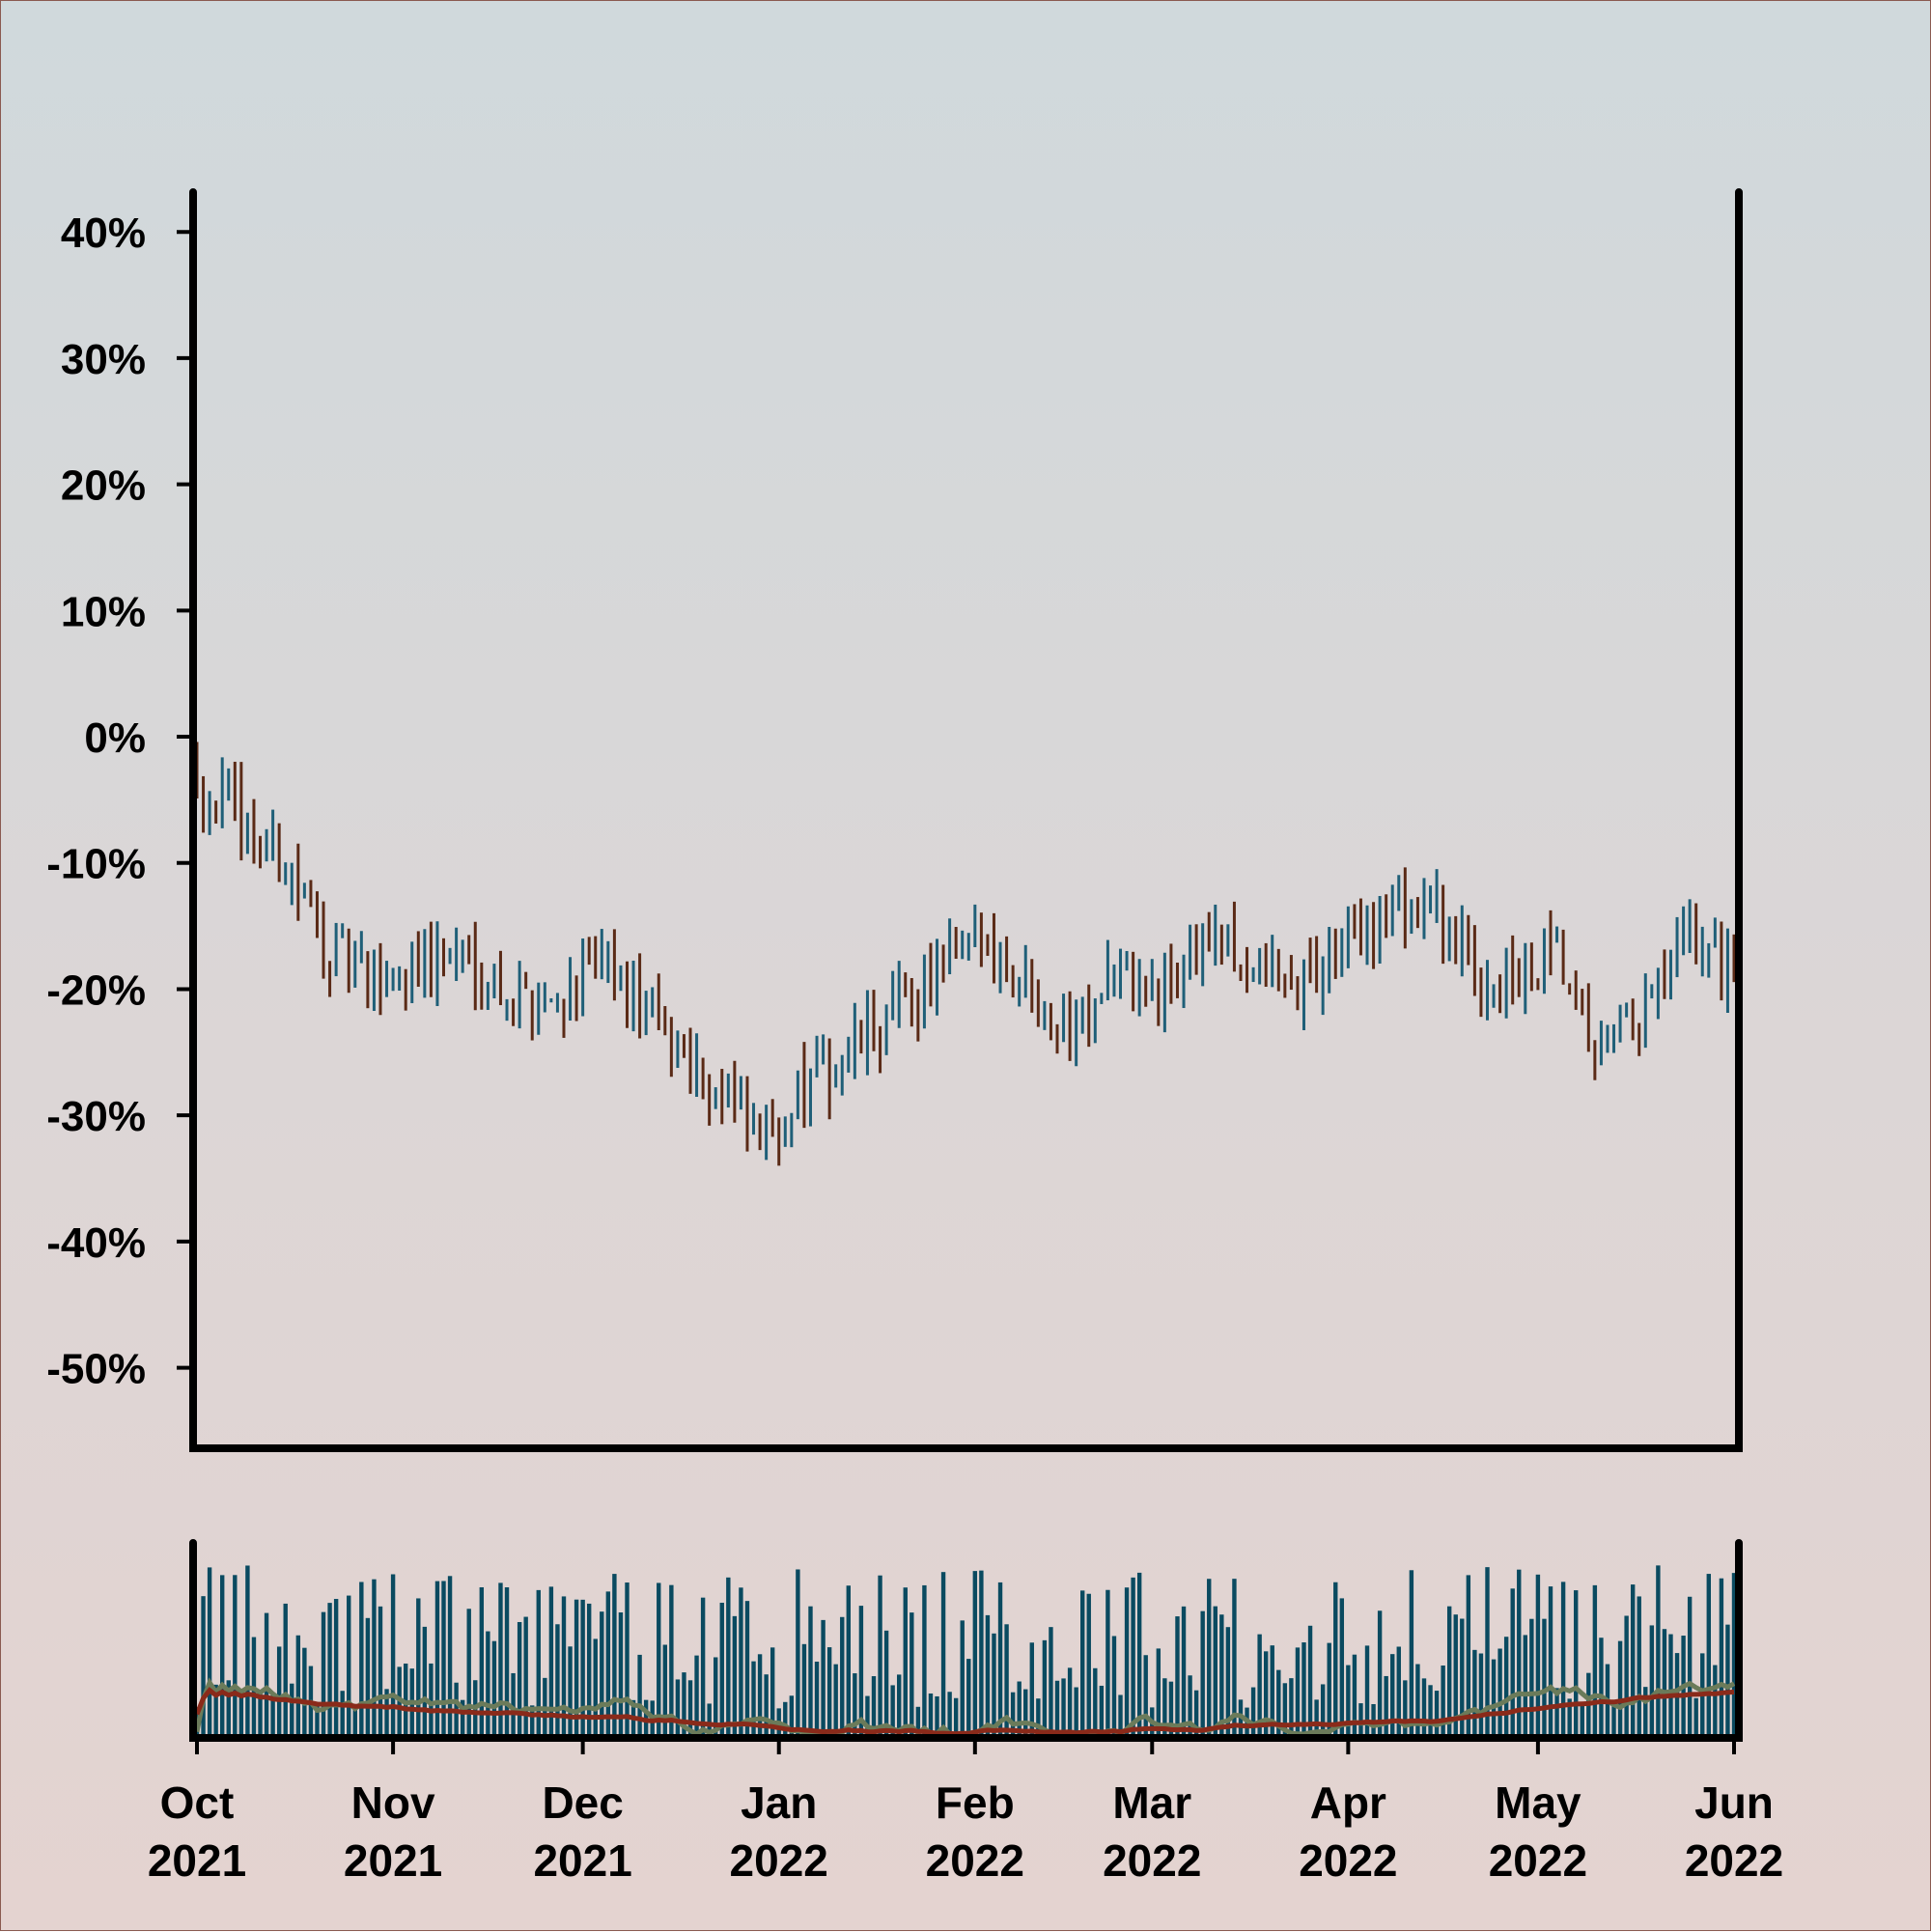  I want to click on x-tick-month: May, so click(1538, 1803).